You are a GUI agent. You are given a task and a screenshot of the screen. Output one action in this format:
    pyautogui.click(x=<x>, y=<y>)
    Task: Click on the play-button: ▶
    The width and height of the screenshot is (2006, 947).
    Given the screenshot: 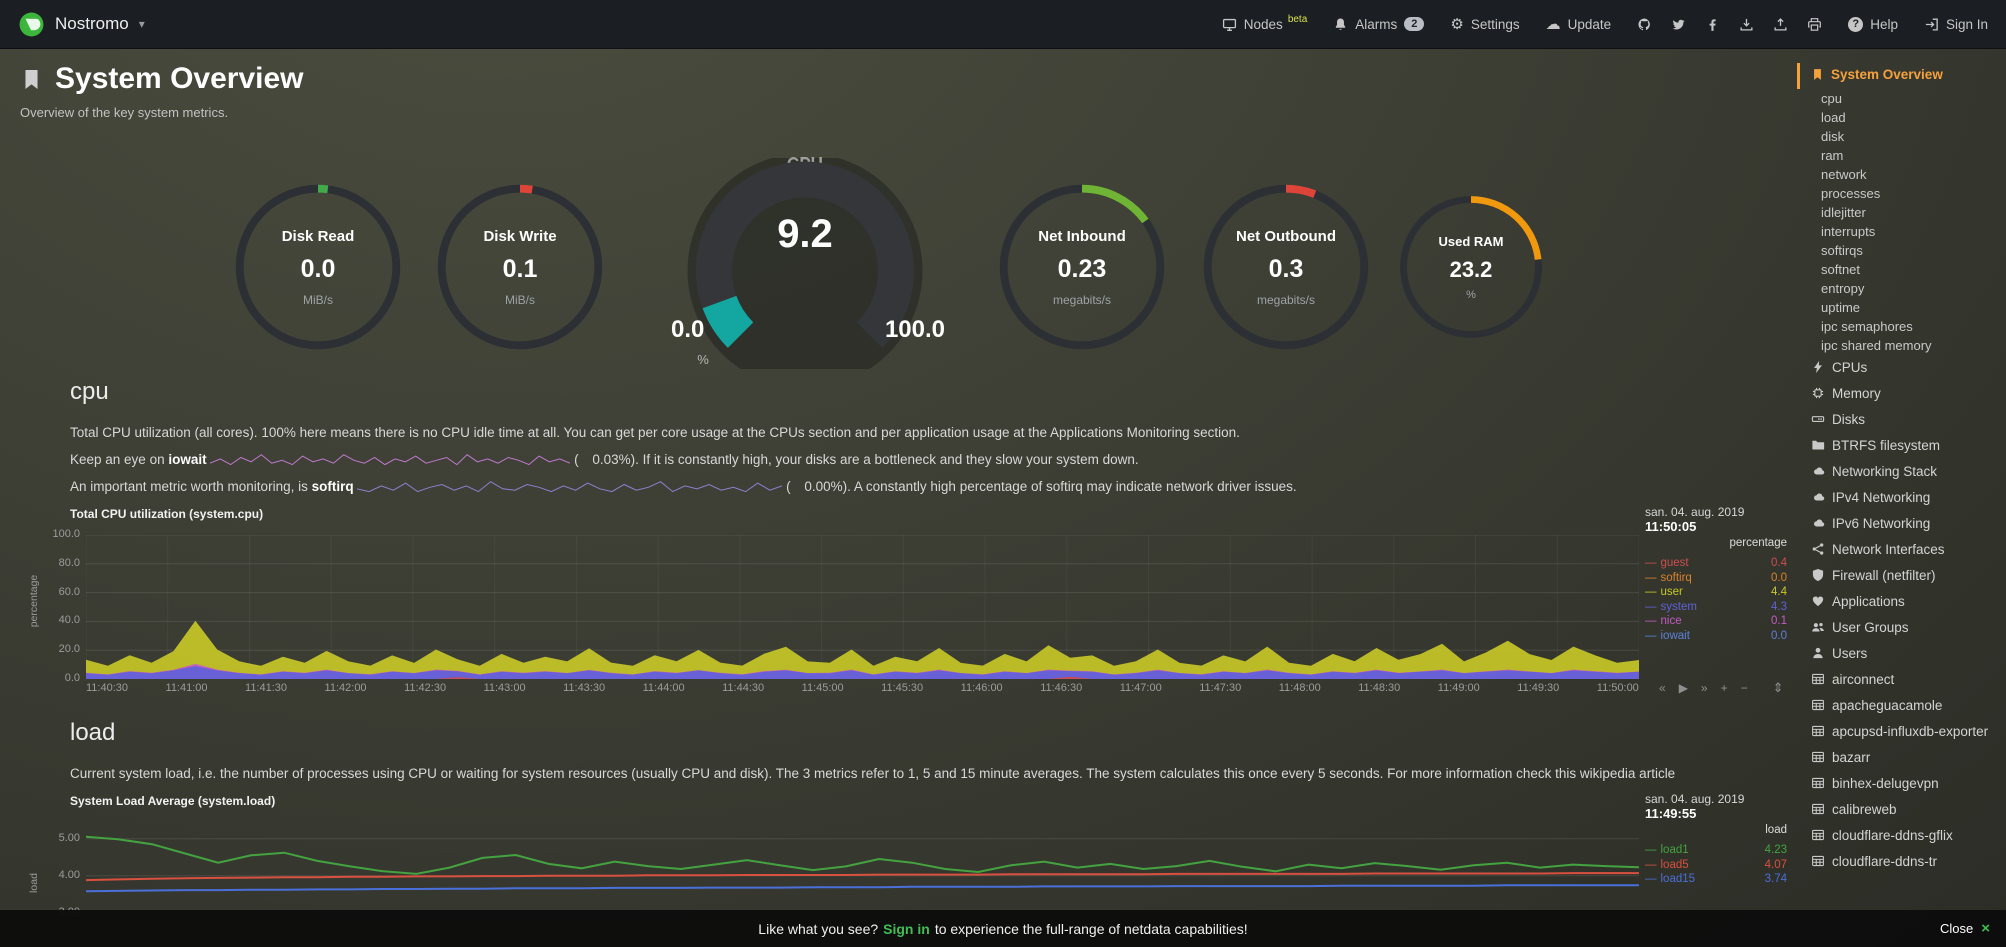 What is the action you would take?
    pyautogui.click(x=1683, y=688)
    